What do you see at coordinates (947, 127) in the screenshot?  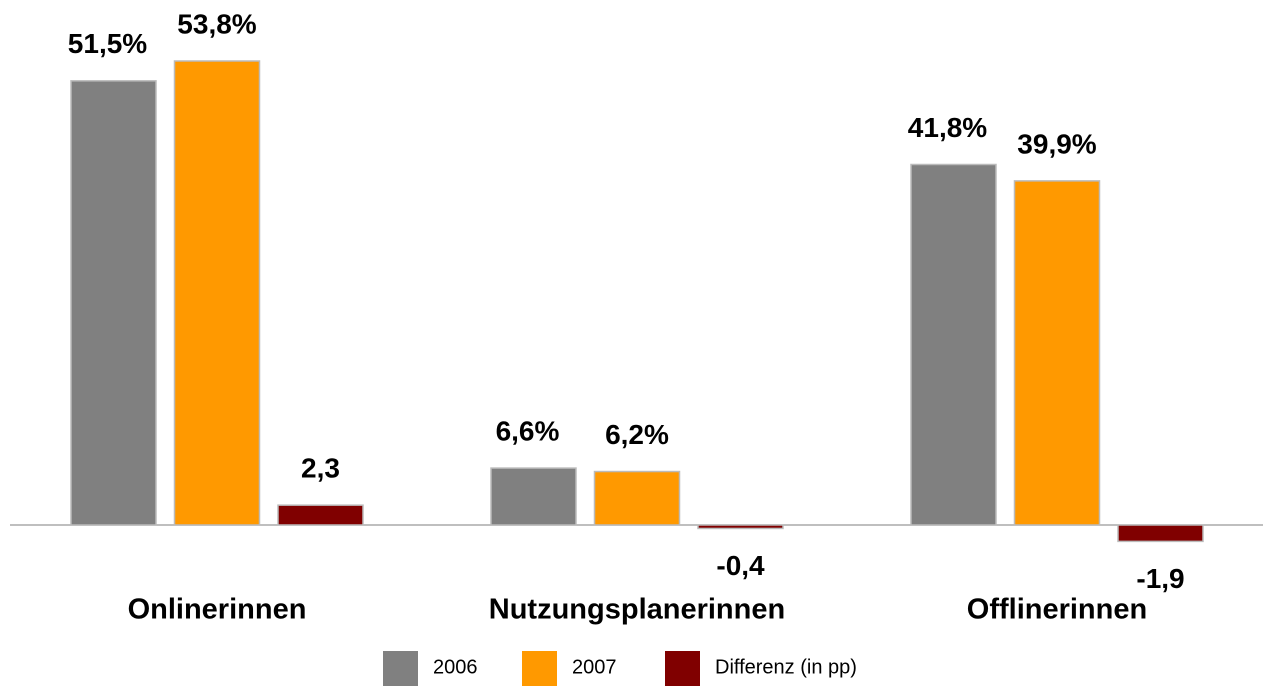 I see `value-label: 41,8%` at bounding box center [947, 127].